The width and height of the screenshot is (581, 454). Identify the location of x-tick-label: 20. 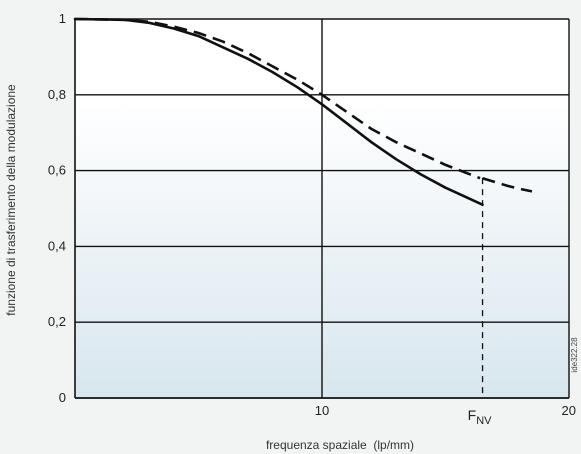
(569, 410).